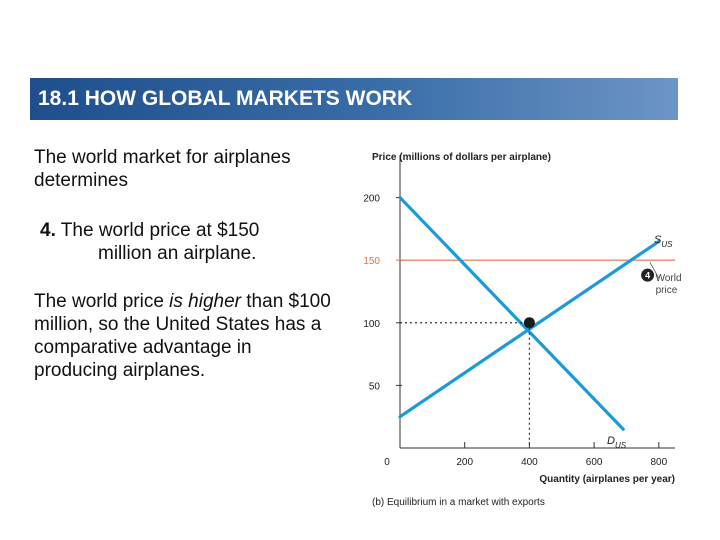 The image size is (720, 540). I want to click on demand-label: DUS, so click(617, 442).